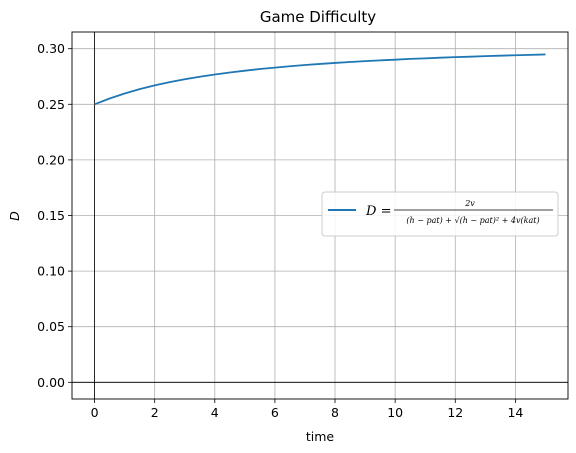  Describe the element at coordinates (155, 412) in the screenshot. I see `x-tick-label: 2` at that location.